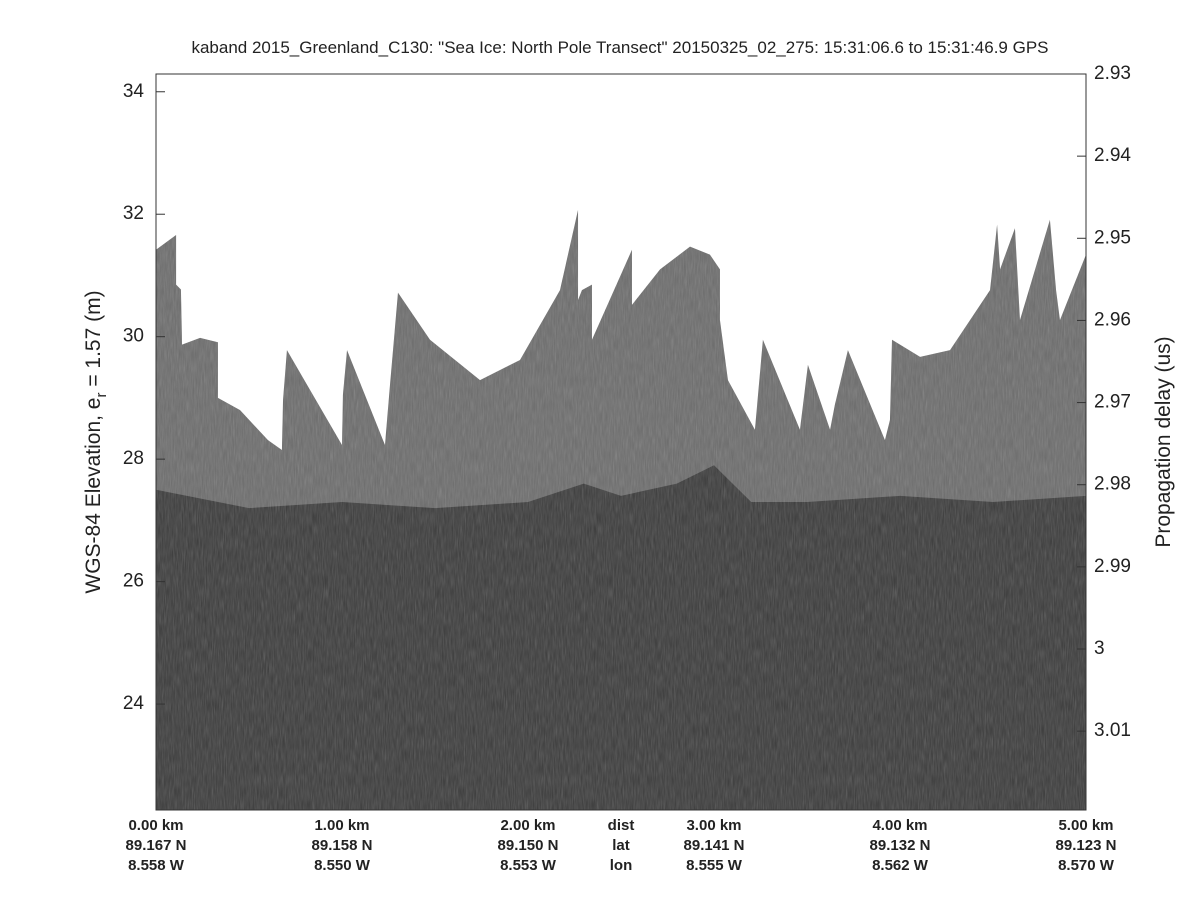 The height and width of the screenshot is (900, 1200). I want to click on x-lat-label: lat, so click(621, 845).